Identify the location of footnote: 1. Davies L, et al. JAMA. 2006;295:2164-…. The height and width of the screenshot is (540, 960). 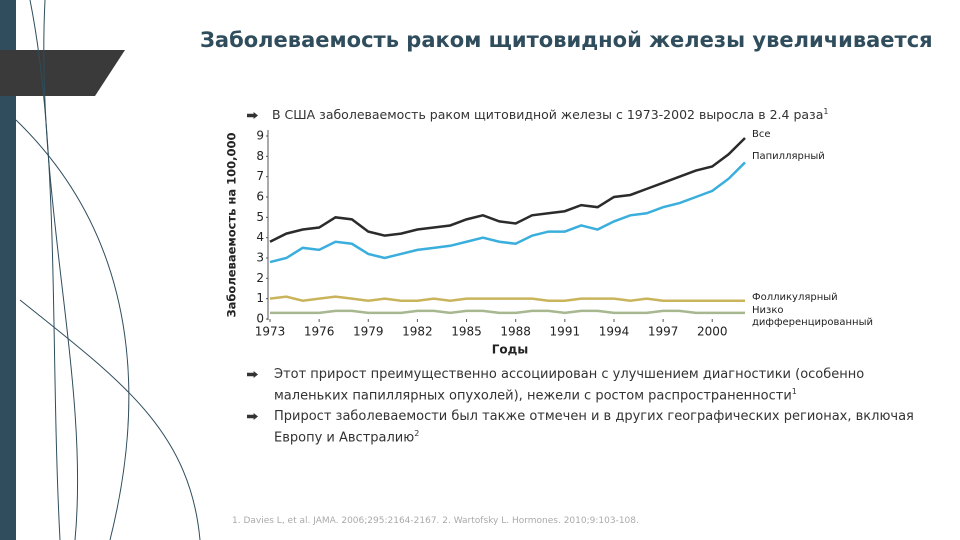
(435, 521).